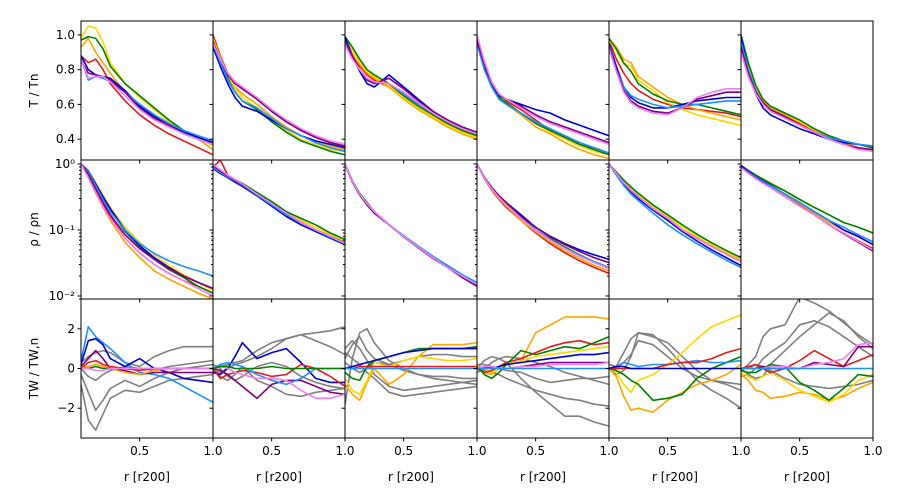 This screenshot has height=500, width=900. I want to click on y-tick-label: 10⁻¹, so click(62, 230).